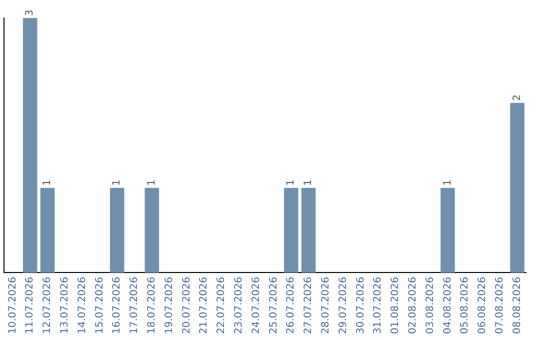 Image resolution: width=540 pixels, height=340 pixels. What do you see at coordinates (30, 305) in the screenshot?
I see `x-tick-label: 11.07.2026` at bounding box center [30, 305].